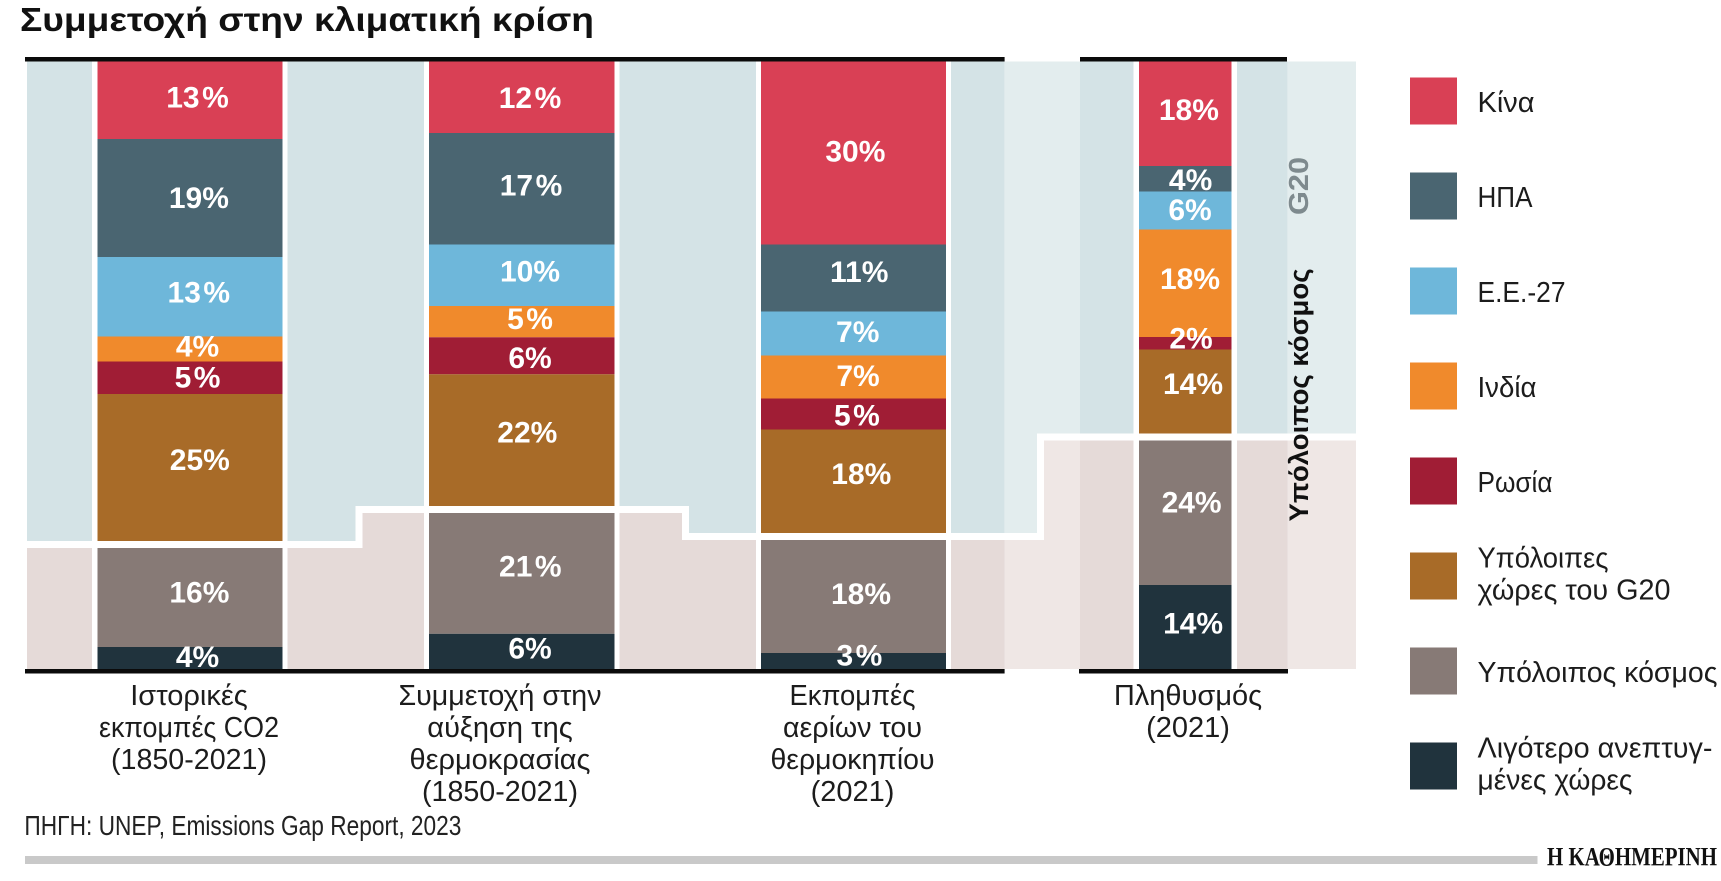 Image resolution: width=1721 pixels, height=881 pixels. I want to click on svg-text: Ρωσία, so click(1515, 483).